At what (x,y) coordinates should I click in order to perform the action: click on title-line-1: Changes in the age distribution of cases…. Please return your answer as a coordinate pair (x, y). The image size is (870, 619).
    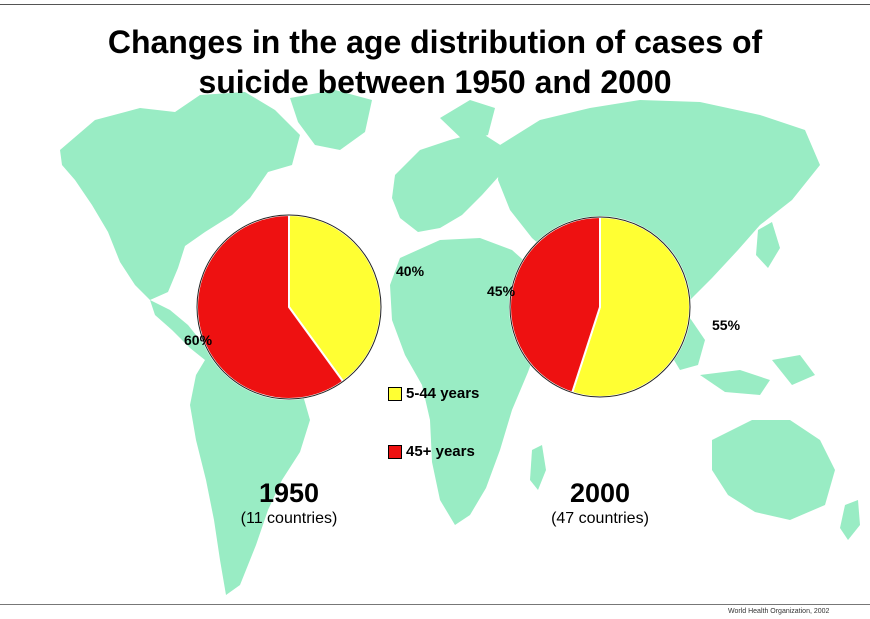
    Looking at the image, I should click on (435, 42).